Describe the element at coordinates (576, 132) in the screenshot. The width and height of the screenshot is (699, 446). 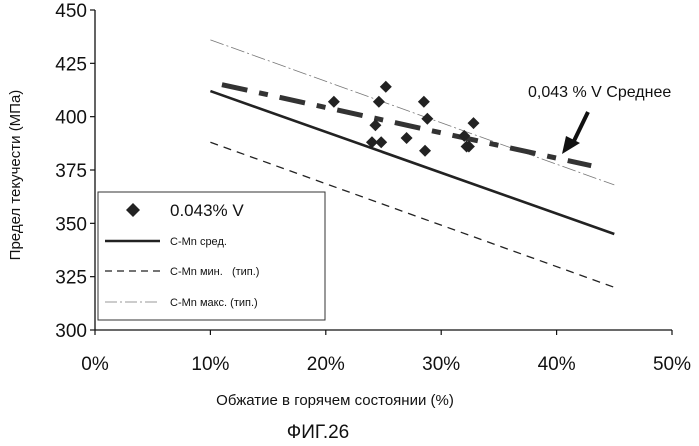
I see `annotation-arrow` at that location.